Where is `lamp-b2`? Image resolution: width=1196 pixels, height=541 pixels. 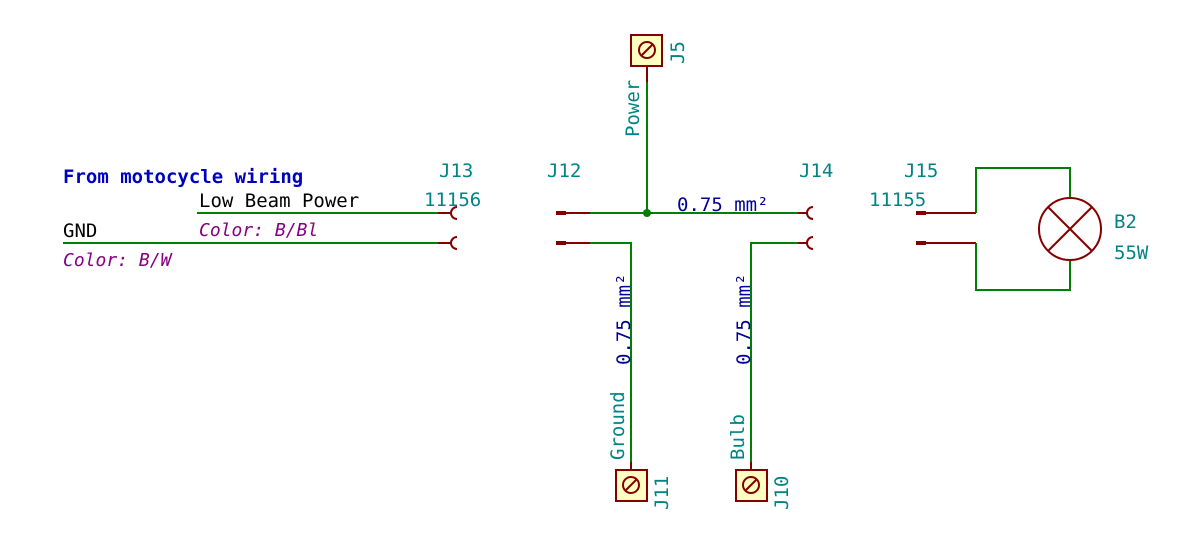 lamp-b2 is located at coordinates (1070, 229).